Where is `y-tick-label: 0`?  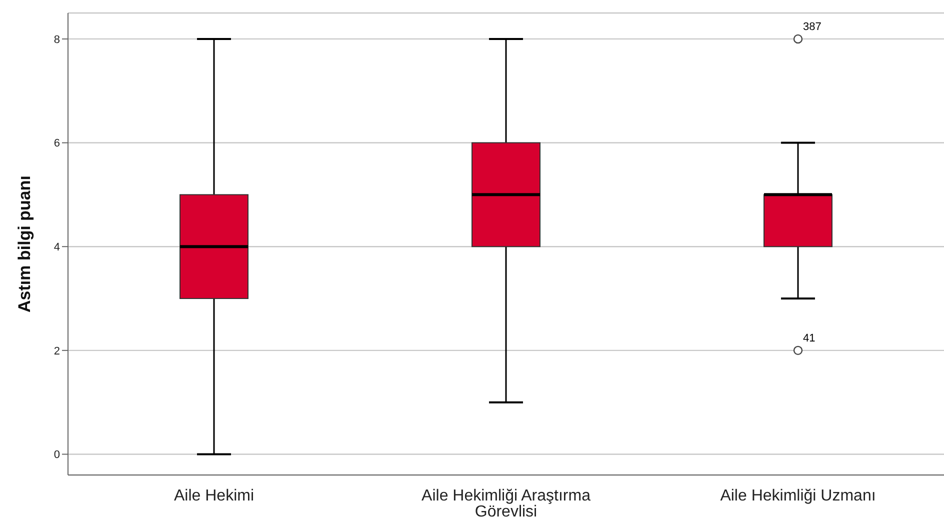 y-tick-label: 0 is located at coordinates (57, 455).